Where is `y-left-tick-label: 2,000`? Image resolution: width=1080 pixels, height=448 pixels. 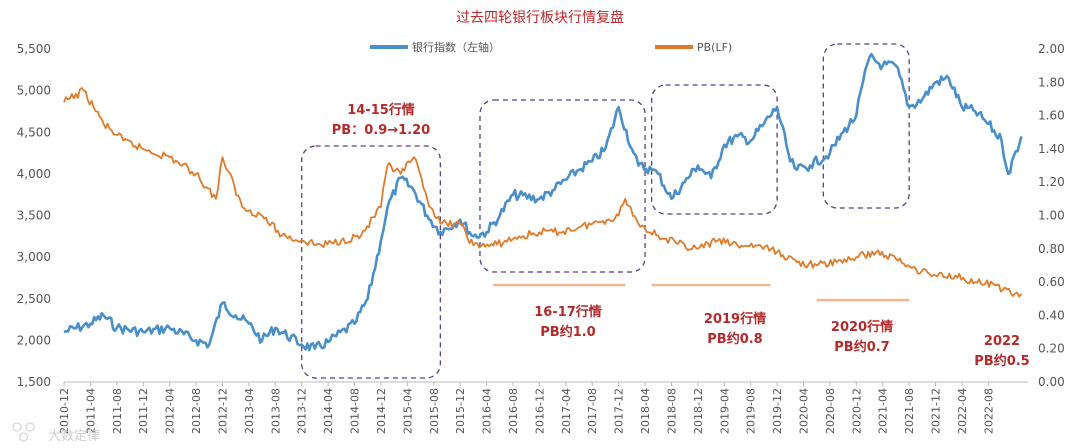
y-left-tick-label: 2,000 is located at coordinates (34, 340).